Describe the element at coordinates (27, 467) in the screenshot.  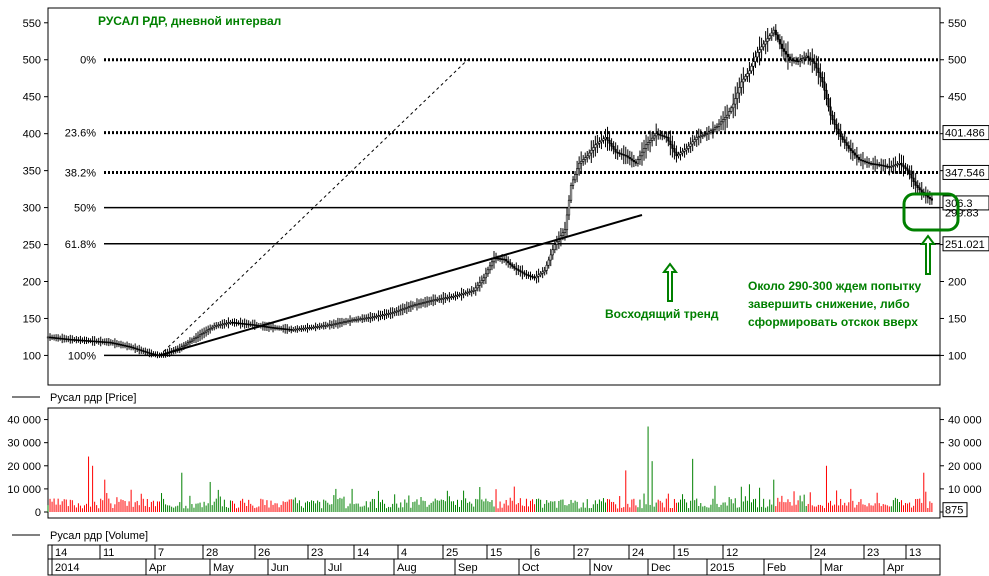
I see `volume-y-axis-left: 0 10 000 20 000 30 000 40 000` at that location.